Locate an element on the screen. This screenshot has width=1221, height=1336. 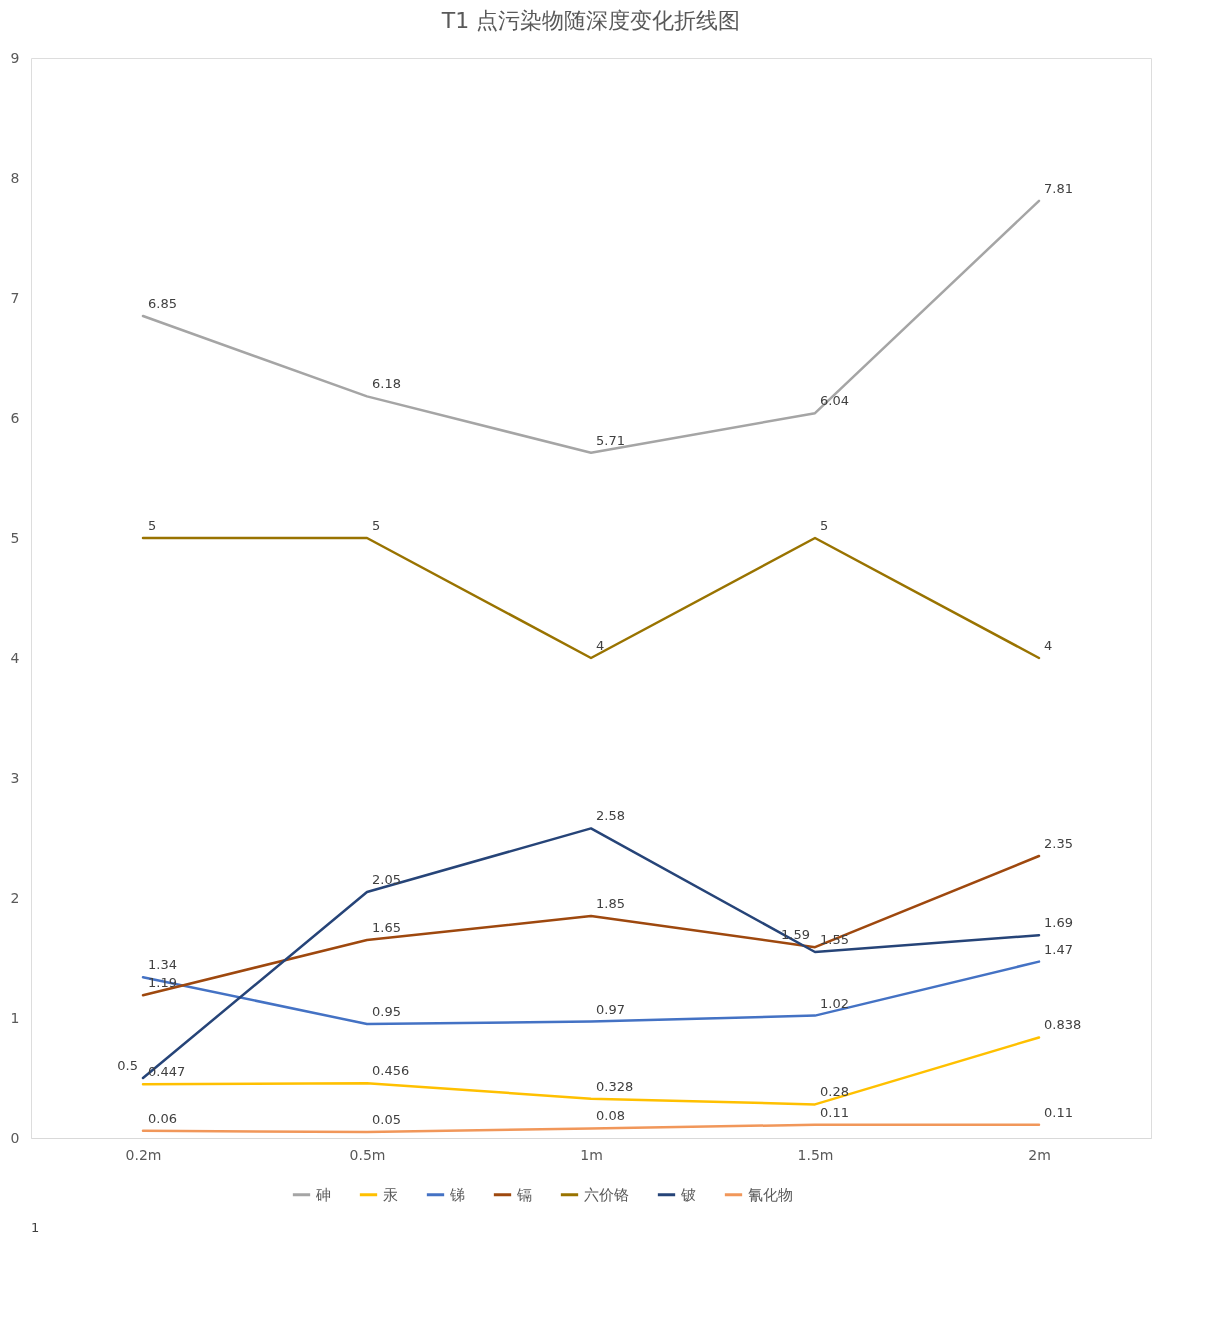
data-label: 7.81 is located at coordinates (1058, 188).